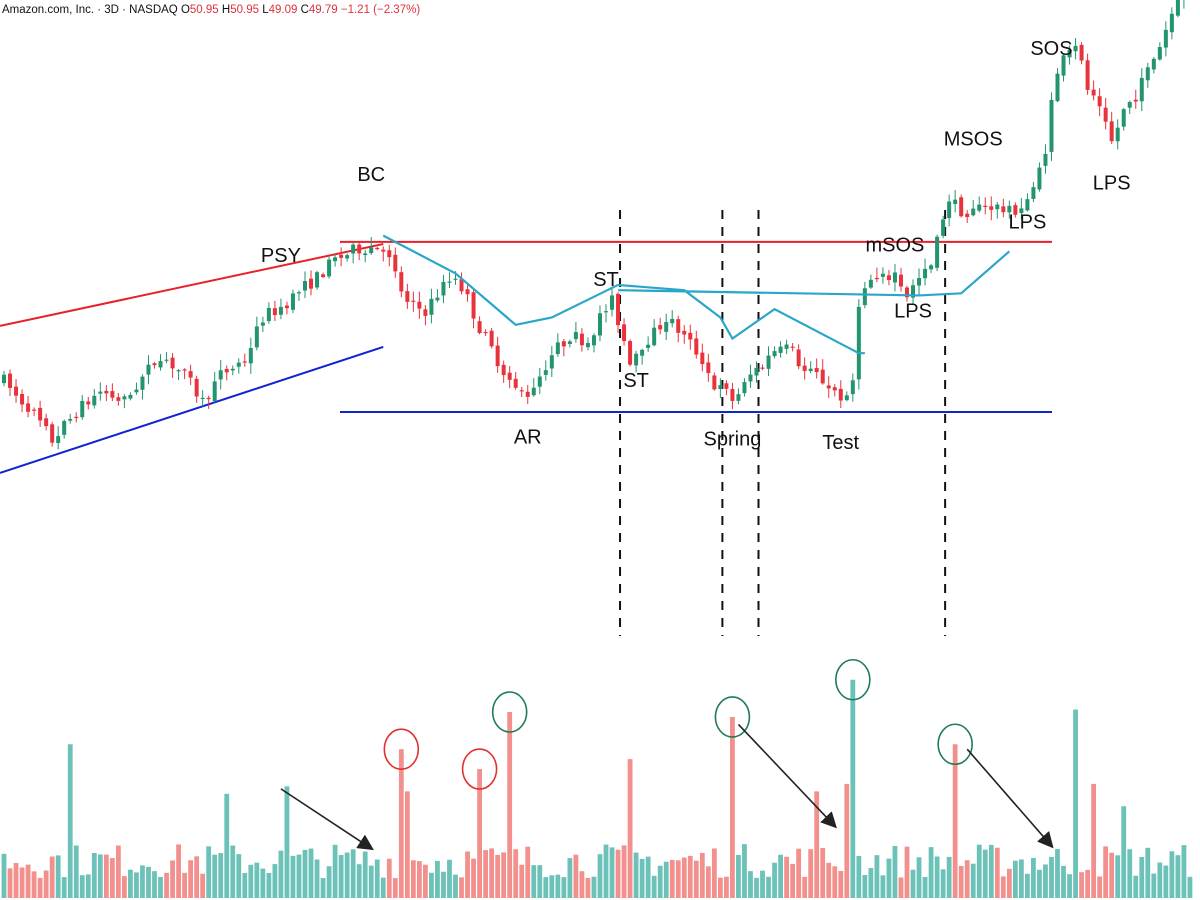 The image size is (1200, 900). I want to click on close-label: C, so click(304, 10).